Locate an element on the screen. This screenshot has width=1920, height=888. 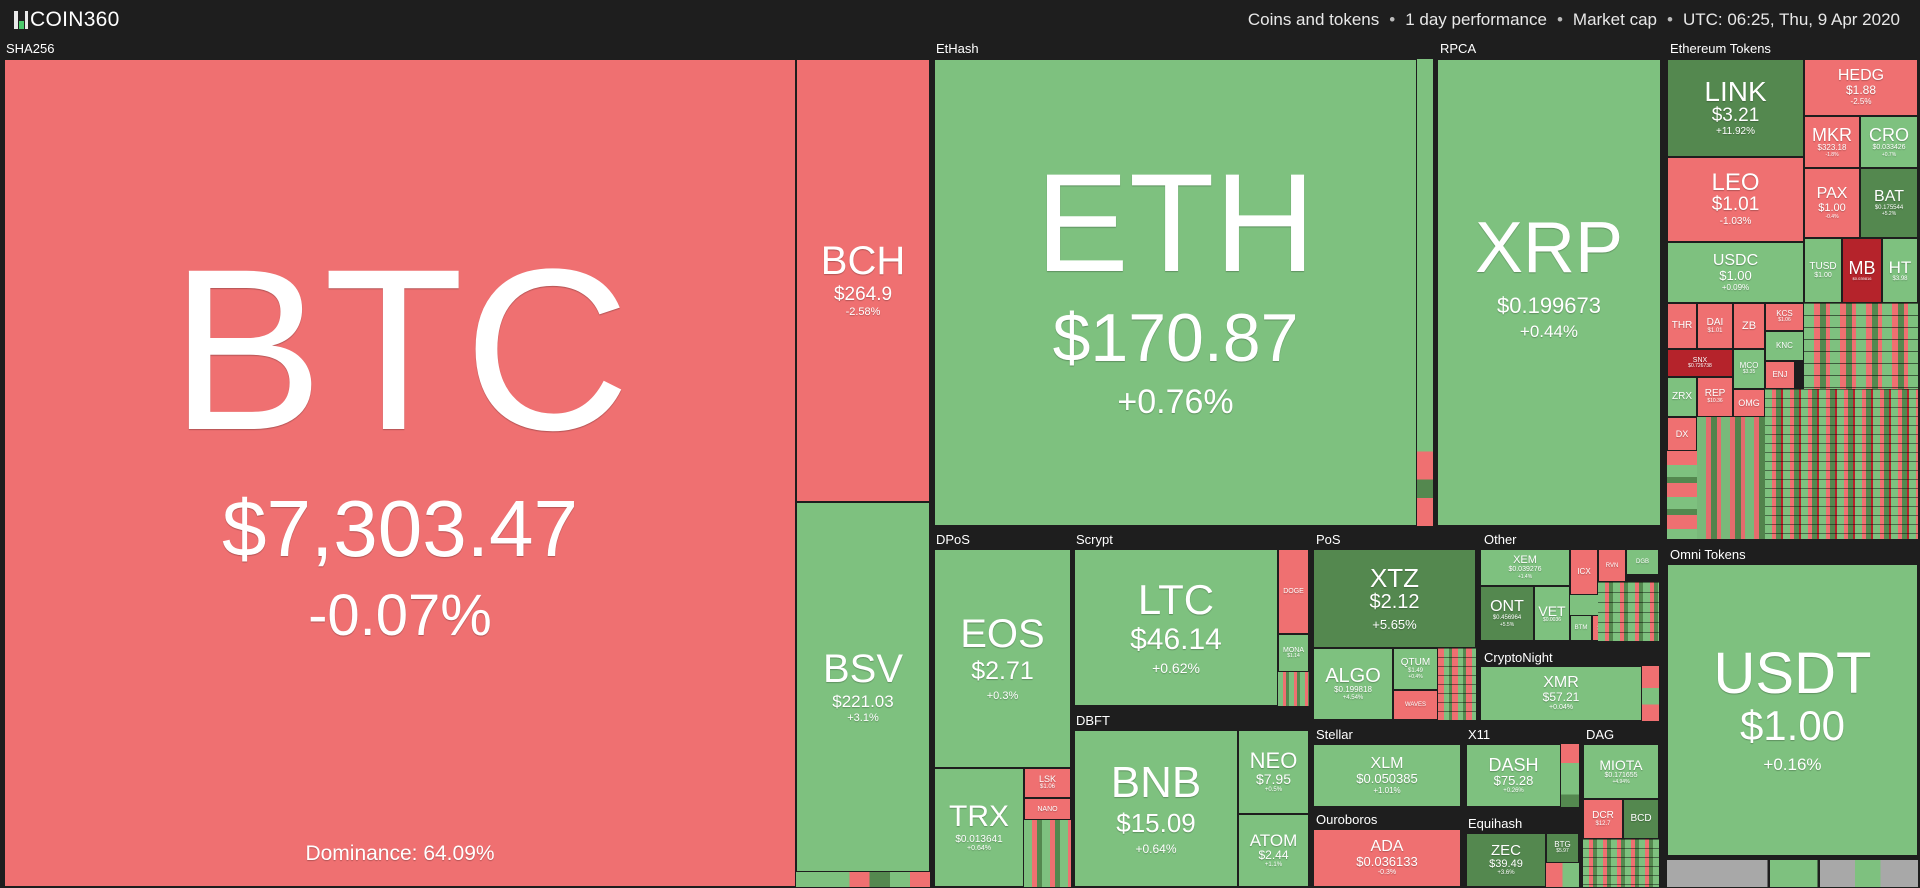
tile-rvn: RVN is located at coordinates (1612, 565).